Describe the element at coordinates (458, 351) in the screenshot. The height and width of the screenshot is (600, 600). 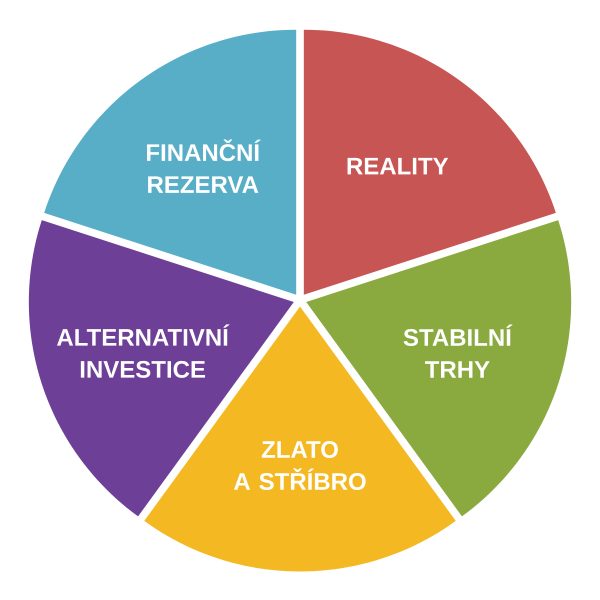
I see `slice-label: STABILNÍ TRHY` at that location.